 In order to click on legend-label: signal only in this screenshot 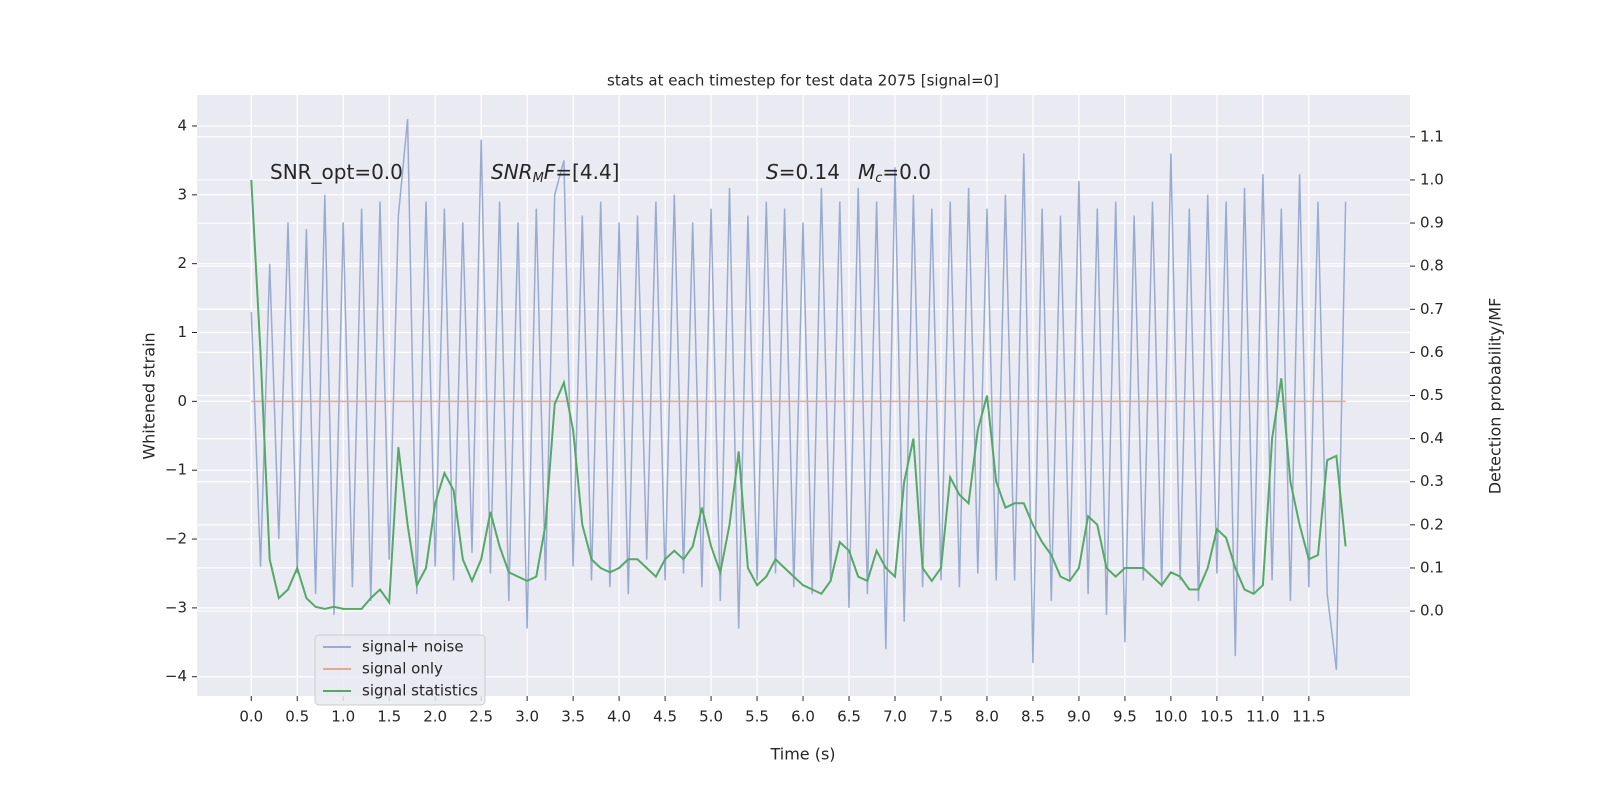, I will do `click(402, 669)`.